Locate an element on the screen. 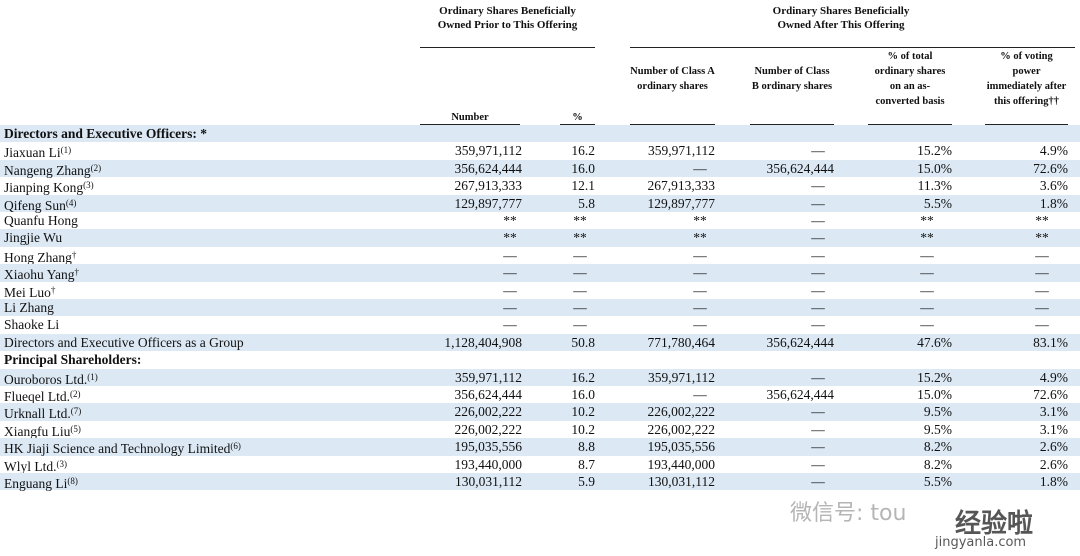 This screenshot has height=556, width=1080. table-cell: 11.3% is located at coordinates (934, 186).